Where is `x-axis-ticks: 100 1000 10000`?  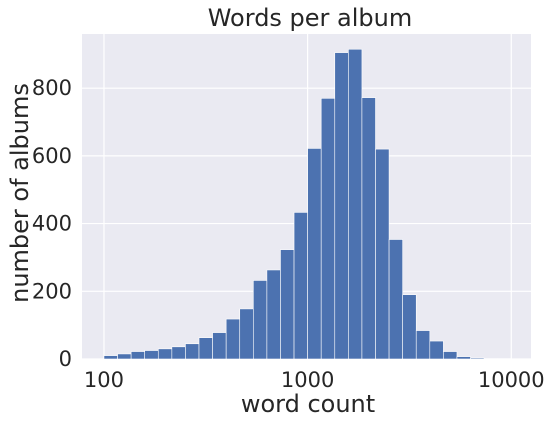 x-axis-ticks: 100 1000 10000 is located at coordinates (314, 380).